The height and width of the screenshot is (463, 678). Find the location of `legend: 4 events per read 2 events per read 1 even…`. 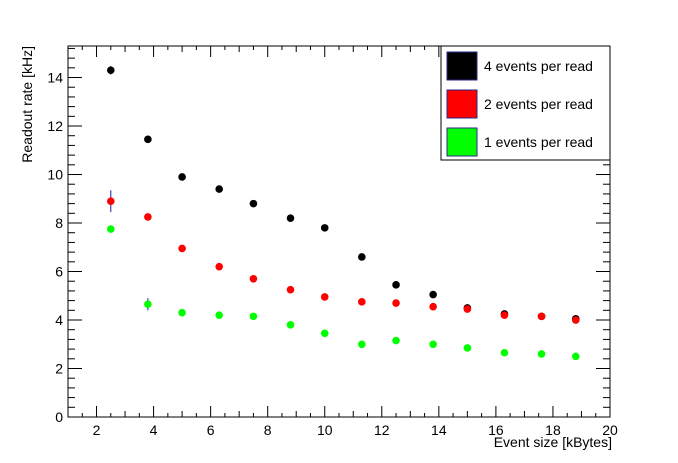

legend: 4 events per read 2 events per read 1 even… is located at coordinates (525, 103).